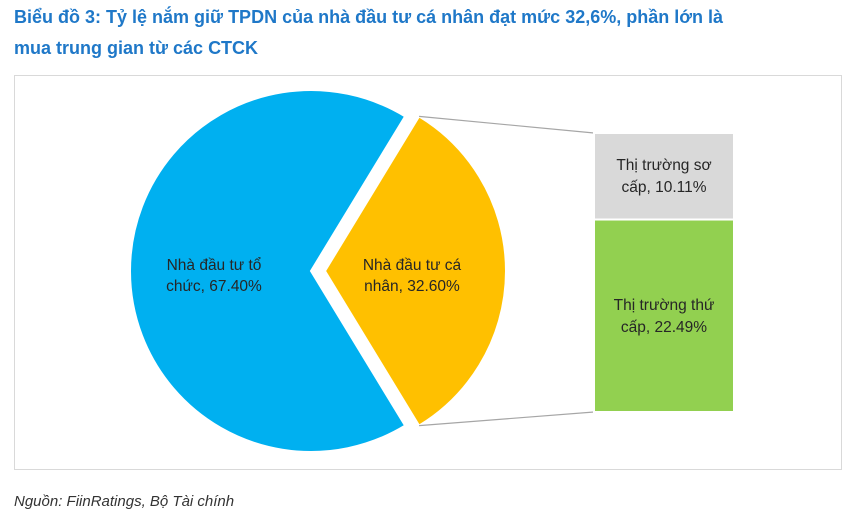  Describe the element at coordinates (507, 419) in the screenshot. I see `connector-line-bottom` at that location.